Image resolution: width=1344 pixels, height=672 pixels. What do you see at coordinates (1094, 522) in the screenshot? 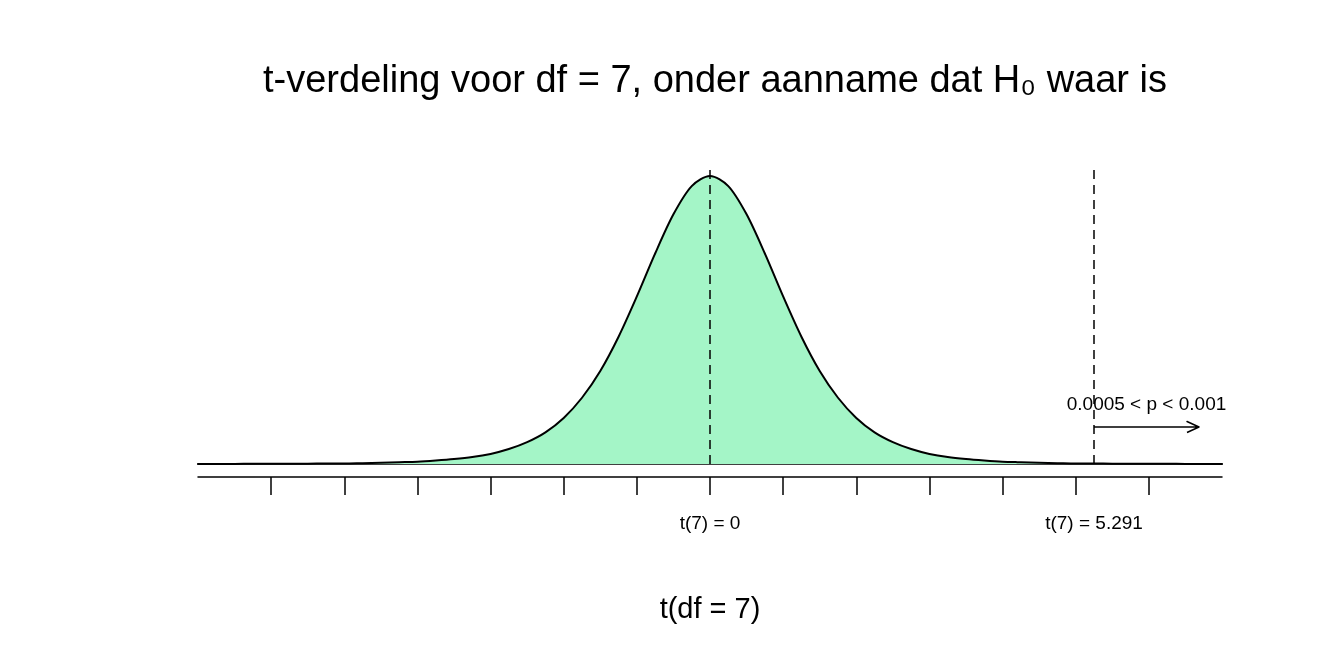
I see `x-tick-label: t(7) = 5.291` at bounding box center [1094, 522].